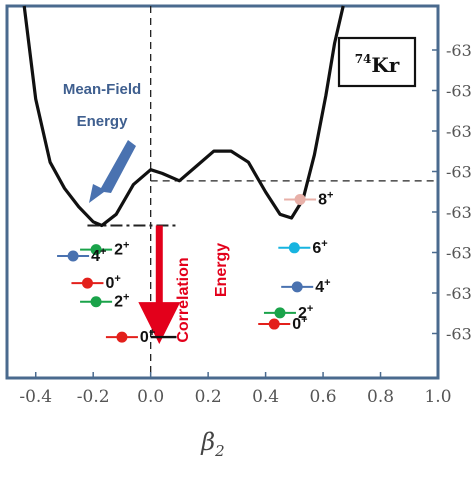 Image resolution: width=474 pixels, height=479 pixels. What do you see at coordinates (306, 286) in the screenshot?
I see `level-4plus-7: 4+` at bounding box center [306, 286].